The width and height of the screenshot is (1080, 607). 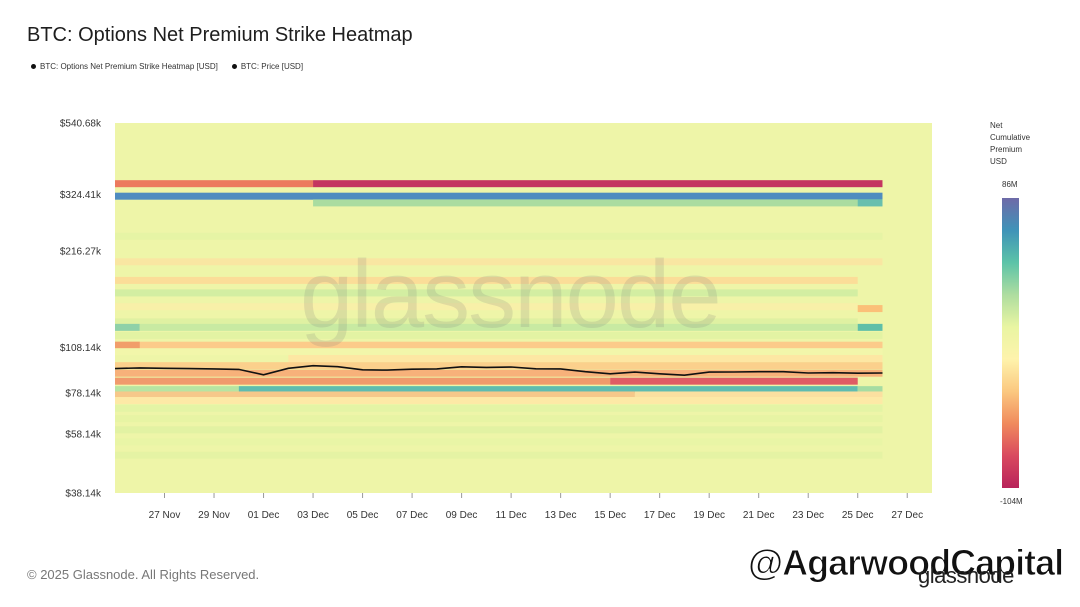 I want to click on legend-item-price: BTC: Price [USD], so click(x=267, y=66).